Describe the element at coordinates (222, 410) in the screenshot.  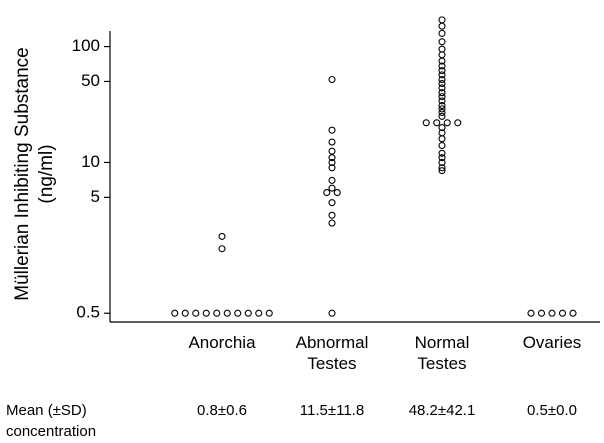
I see `mean-value: 0.8±0.6` at that location.